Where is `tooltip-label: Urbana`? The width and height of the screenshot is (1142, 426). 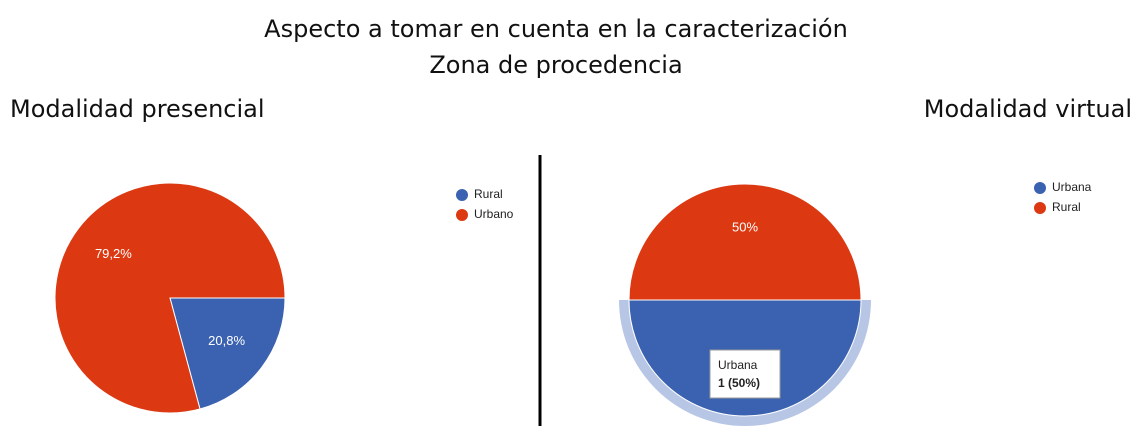
tooltip-label: Urbana is located at coordinates (738, 365).